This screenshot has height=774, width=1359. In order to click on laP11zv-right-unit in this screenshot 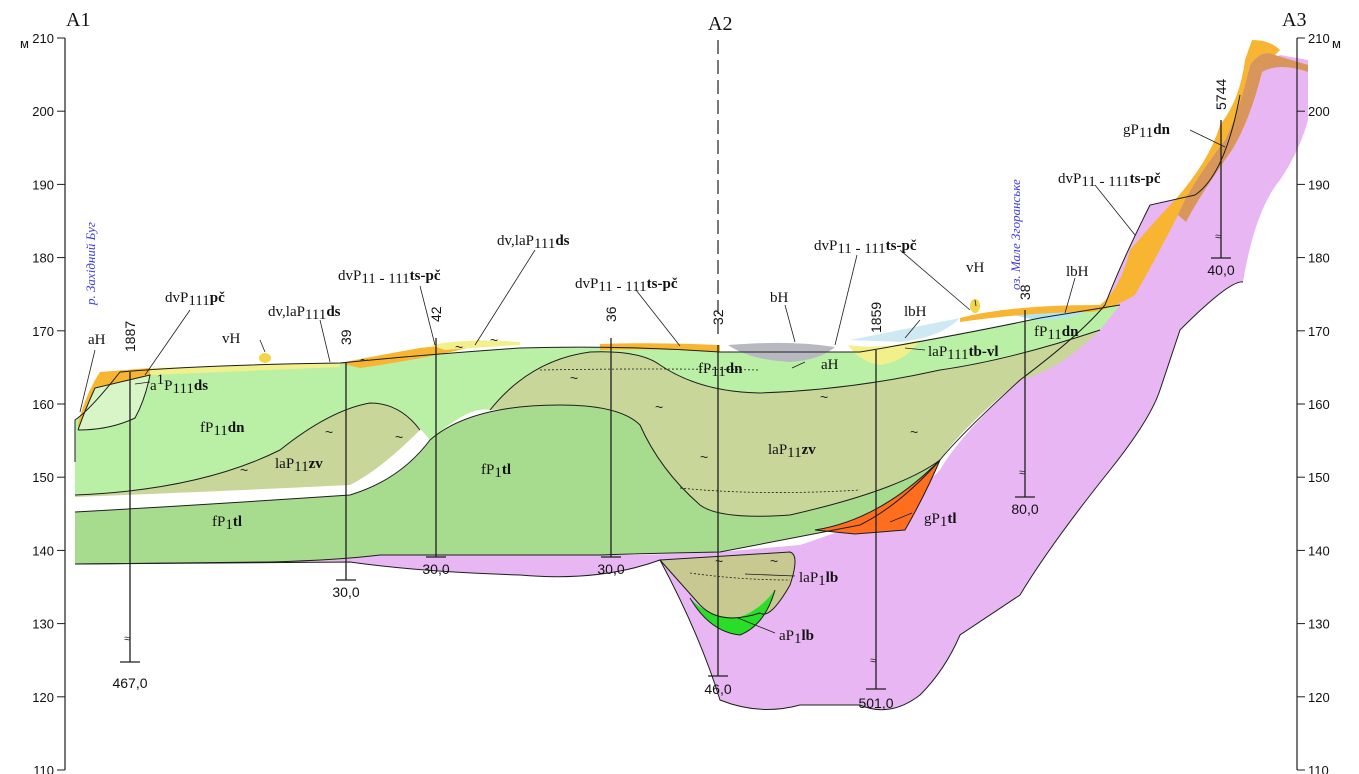, I will do `click(795, 423)`.